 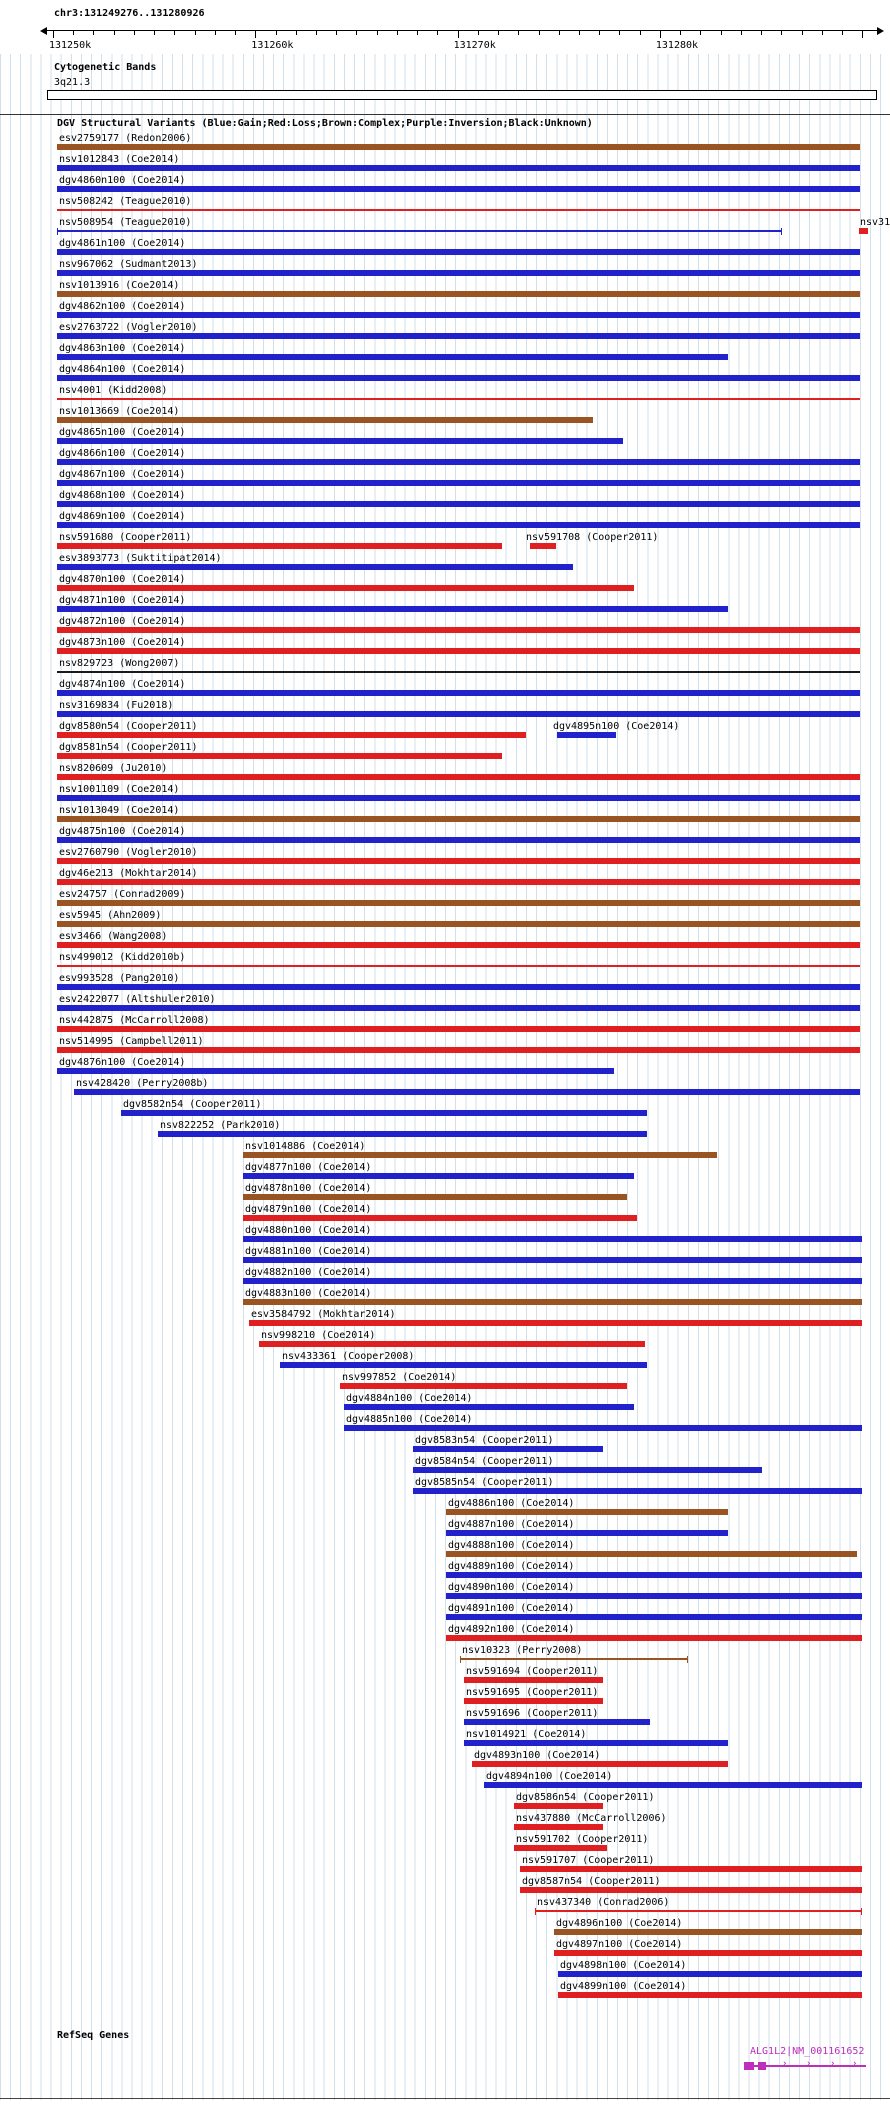 What do you see at coordinates (809, 2066) in the screenshot?
I see `gene-glyph: › › › ›` at bounding box center [809, 2066].